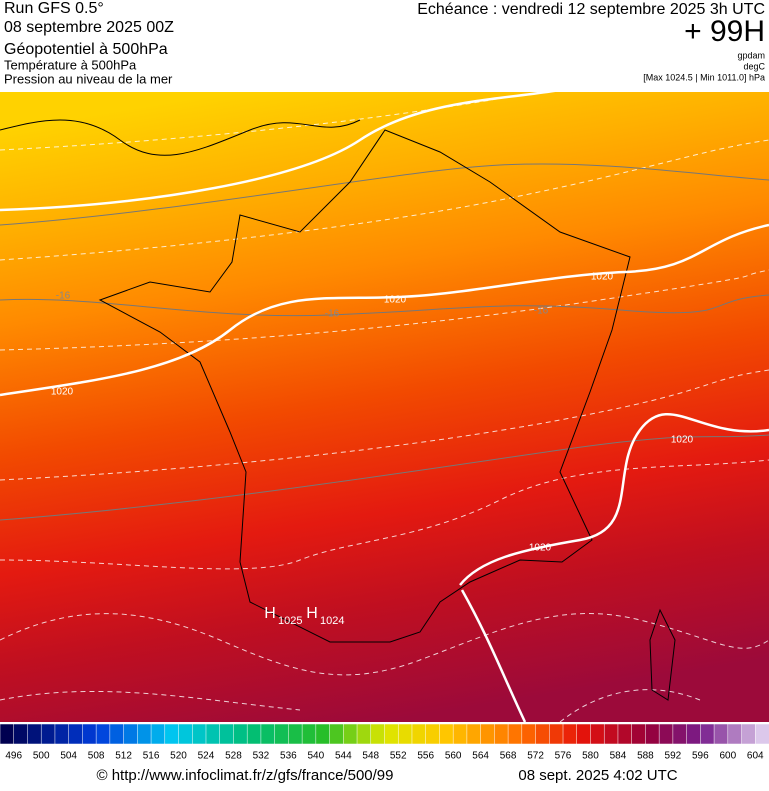 This screenshot has width=769, height=791. I want to click on colorbar-label: 568, so click(508, 756).